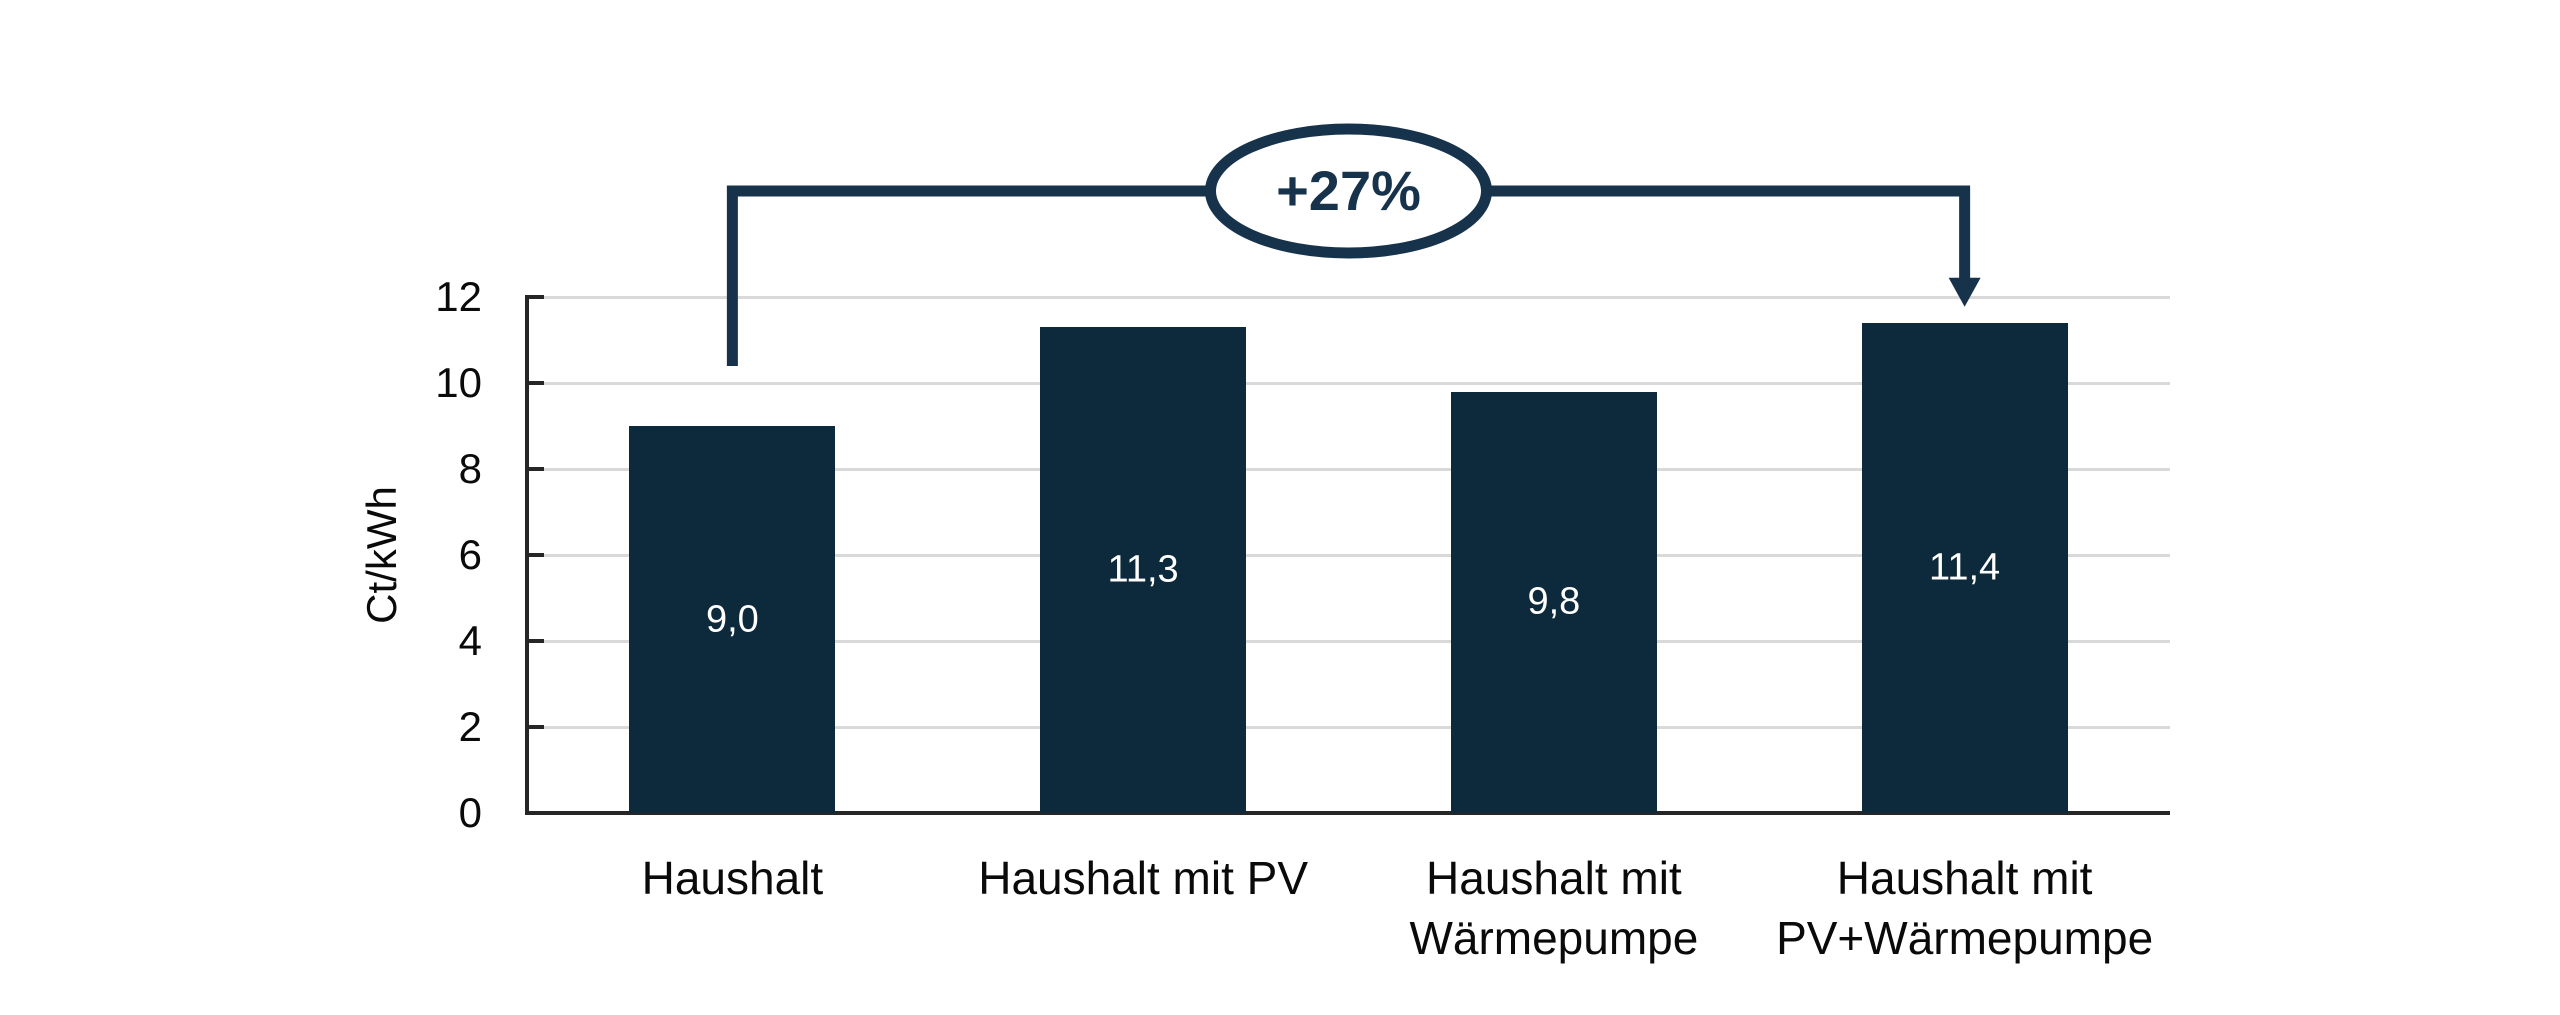  Describe the element at coordinates (458, 382) in the screenshot. I see `y-tick-label: 10` at that location.